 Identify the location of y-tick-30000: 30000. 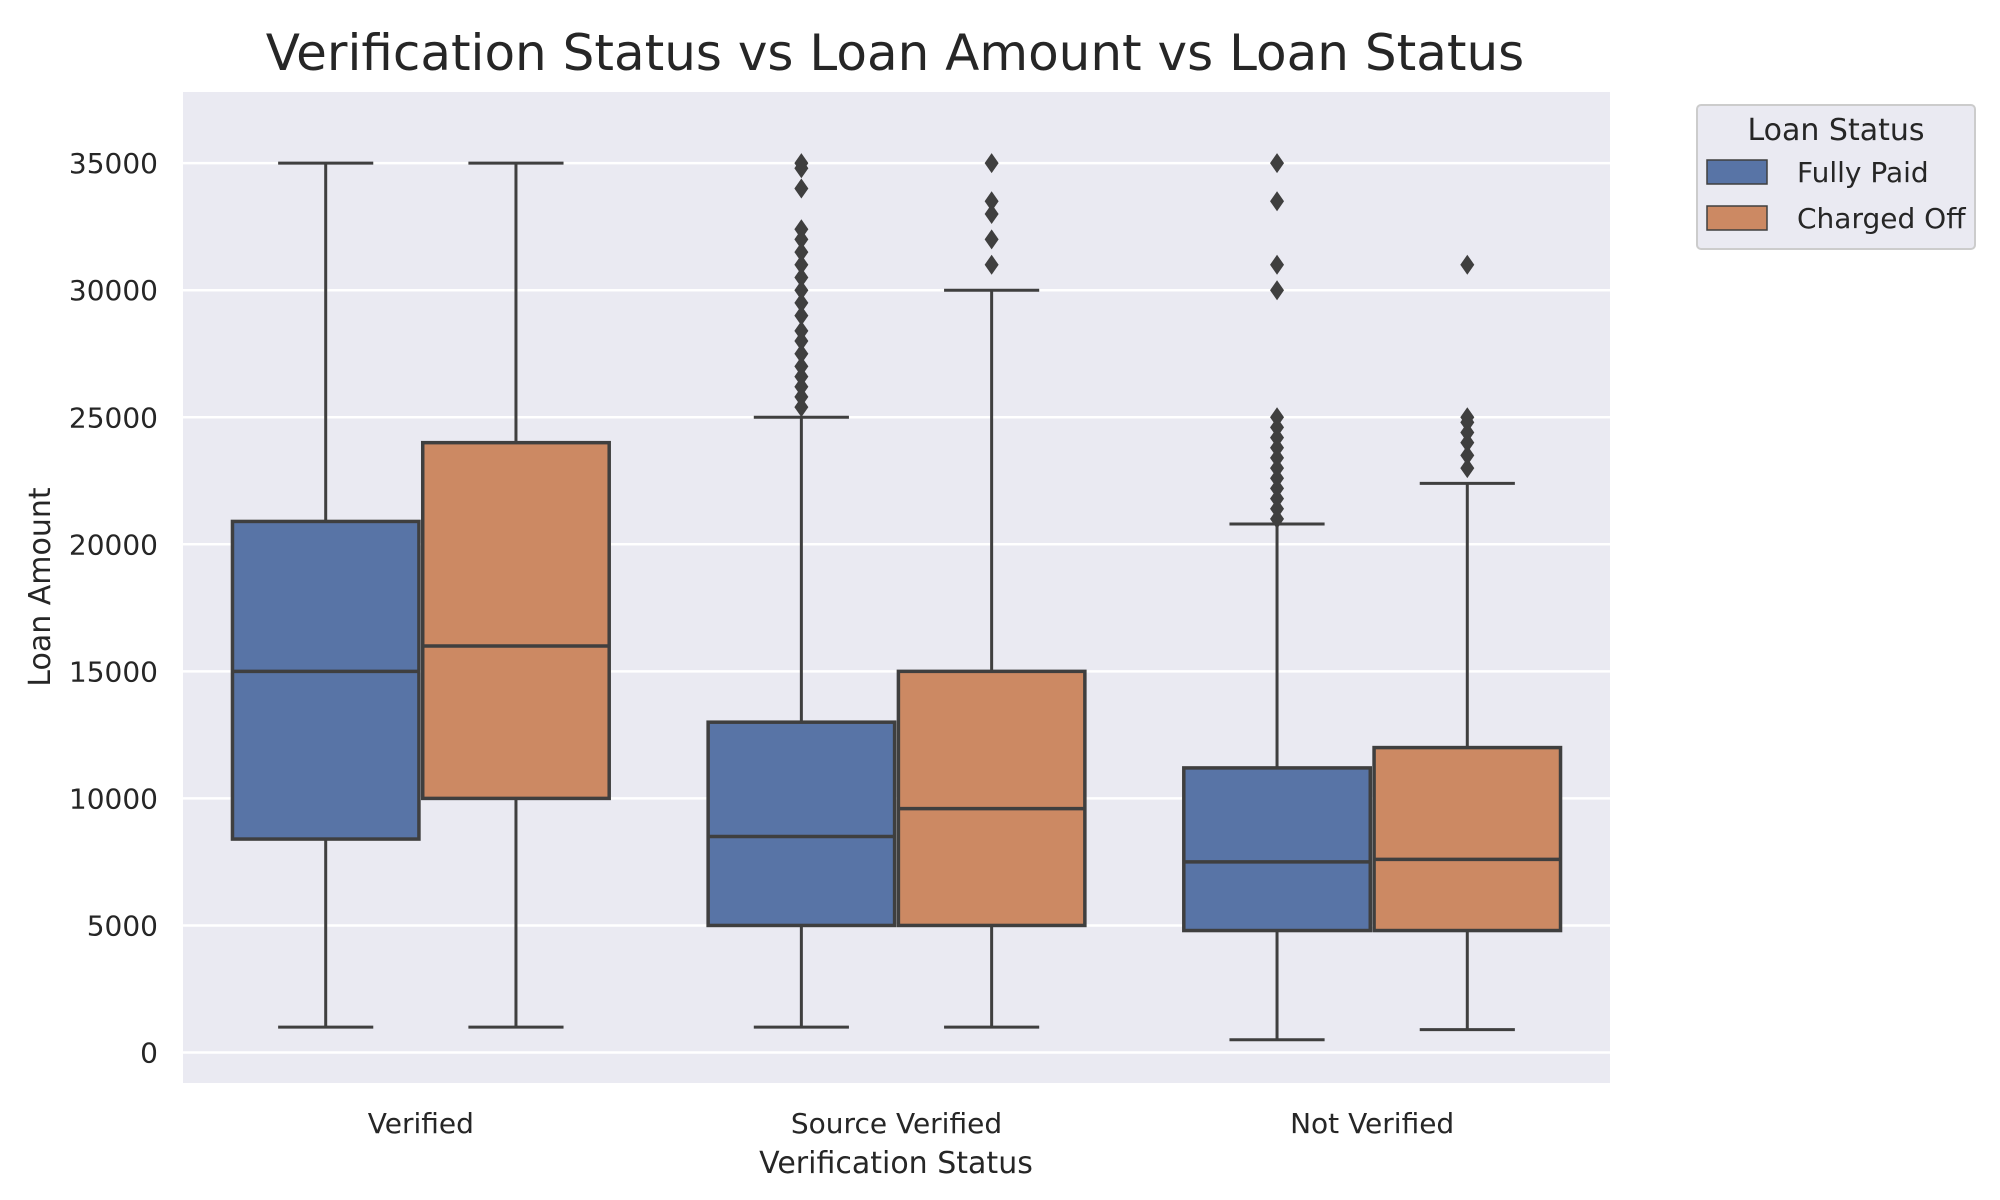
(113, 290).